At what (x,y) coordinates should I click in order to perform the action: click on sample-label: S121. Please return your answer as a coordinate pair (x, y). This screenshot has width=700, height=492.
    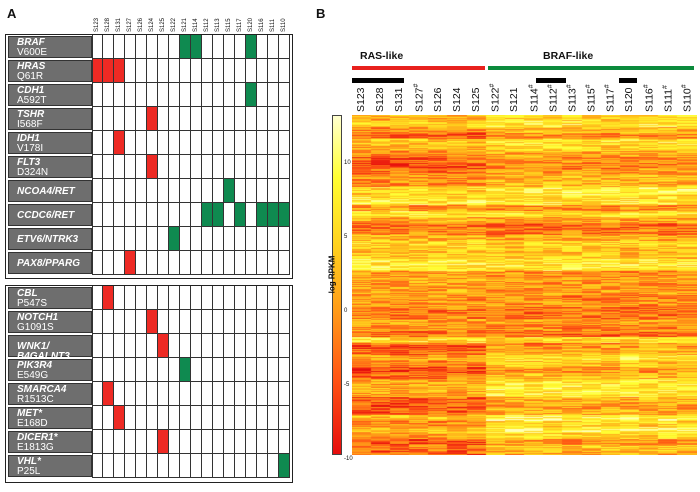
    Looking at the image, I should click on (185, 24).